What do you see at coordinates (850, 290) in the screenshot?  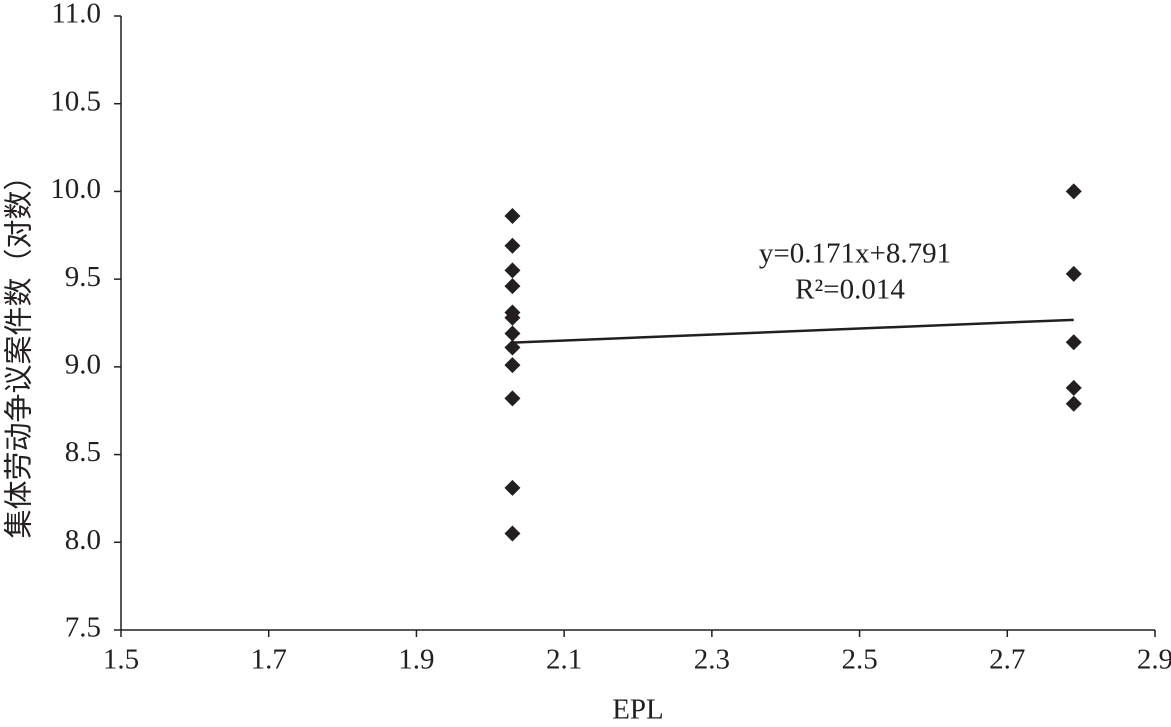 I see `trendline-r2: R²=0.014` at bounding box center [850, 290].